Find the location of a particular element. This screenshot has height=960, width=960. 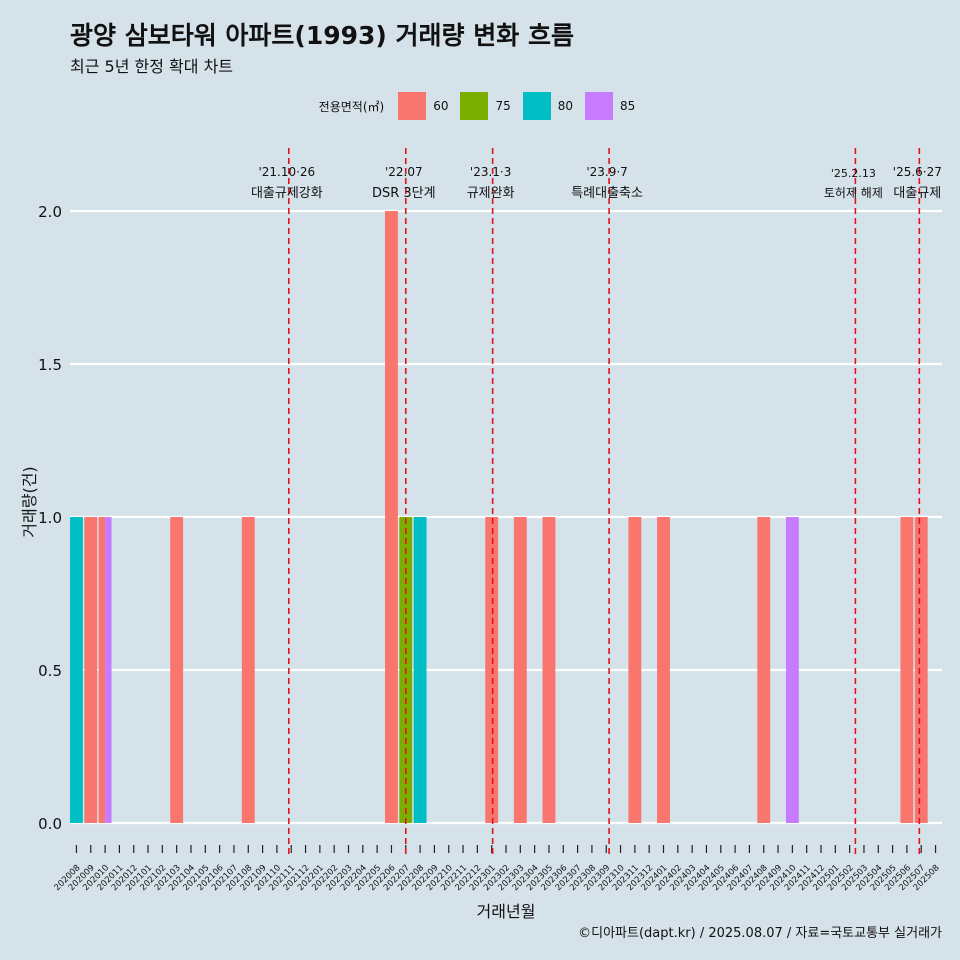

y-tick-label: 0.5 is located at coordinates (50, 671).